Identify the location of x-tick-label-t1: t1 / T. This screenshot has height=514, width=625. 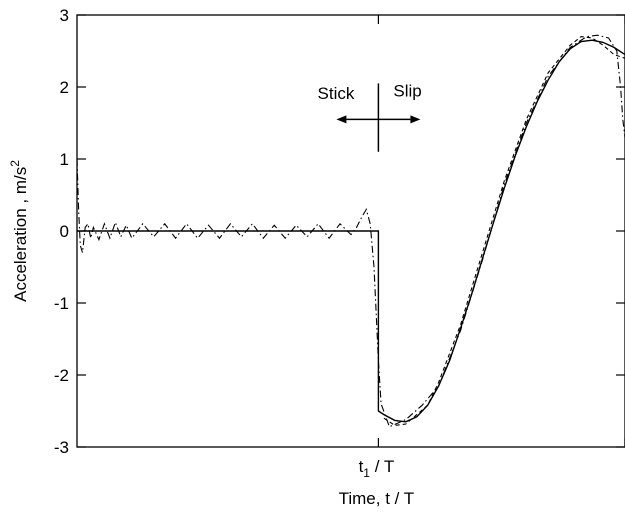
(377, 468).